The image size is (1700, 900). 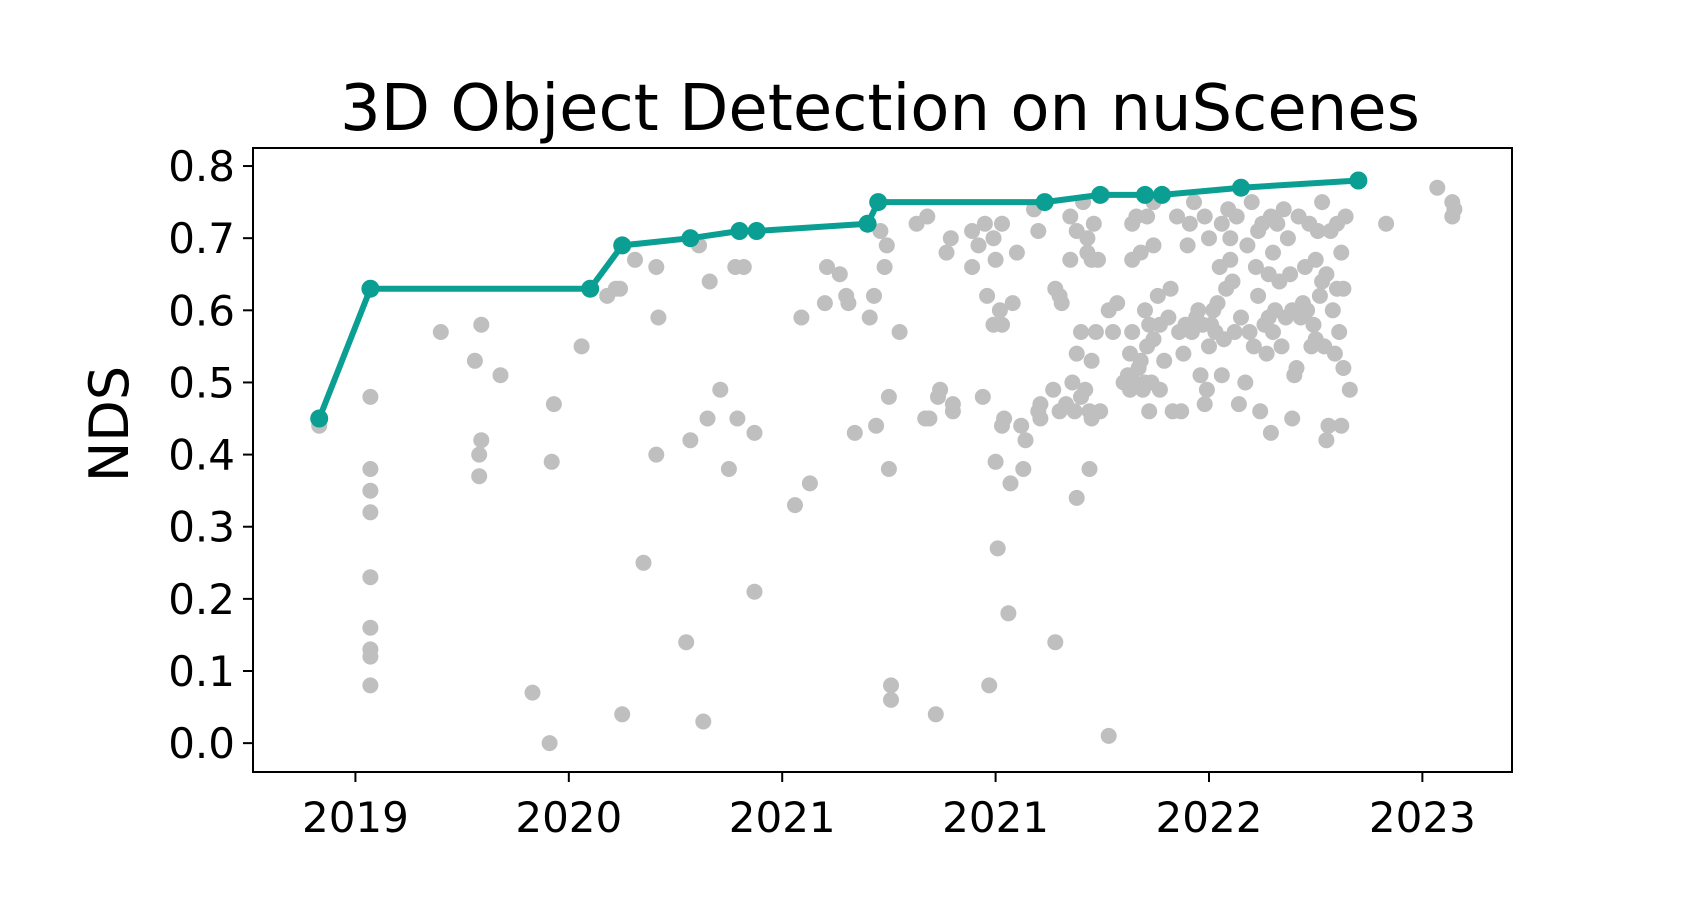 What do you see at coordinates (201, 743) in the screenshot?
I see `y-tick-label: 0.0` at bounding box center [201, 743].